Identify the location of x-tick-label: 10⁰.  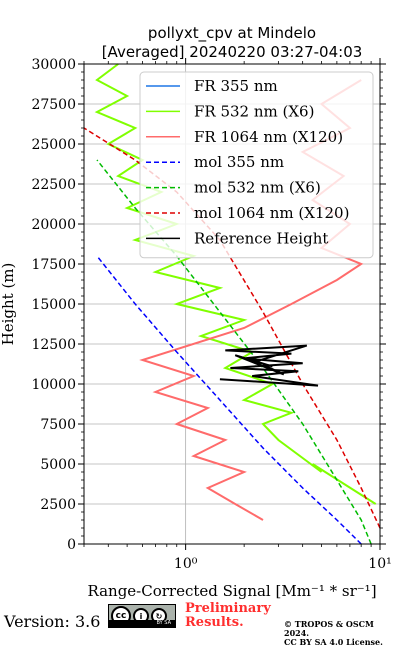
(186, 564).